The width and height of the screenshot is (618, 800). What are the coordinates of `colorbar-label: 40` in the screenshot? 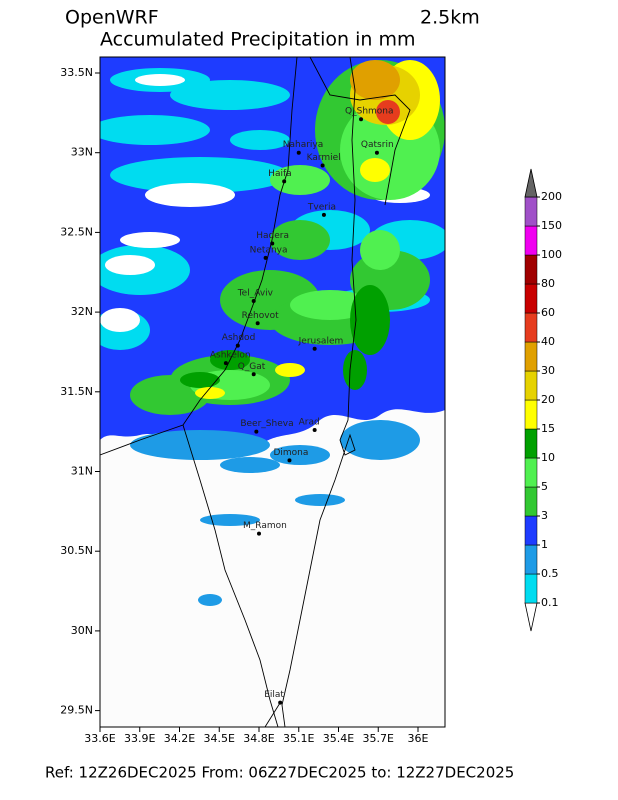 It's located at (548, 341).